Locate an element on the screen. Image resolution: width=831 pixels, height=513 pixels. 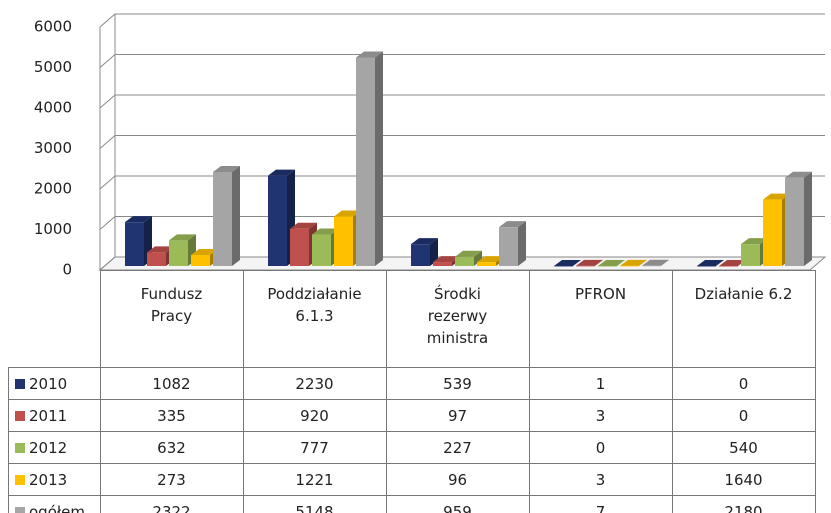
value-cell: 1 is located at coordinates (600, 383).